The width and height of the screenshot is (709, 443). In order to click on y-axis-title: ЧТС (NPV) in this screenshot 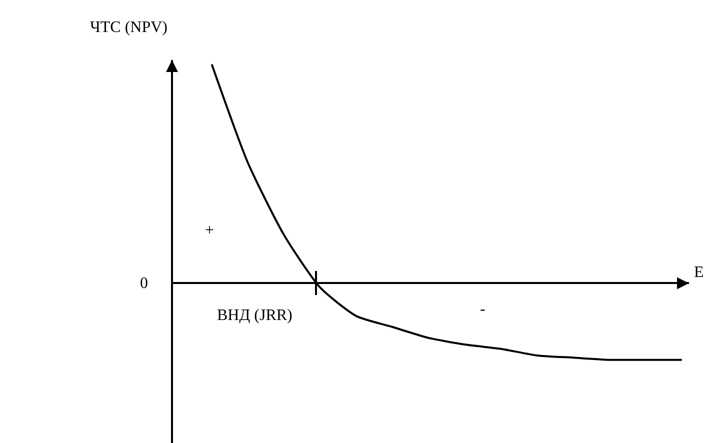, I will do `click(129, 27)`.